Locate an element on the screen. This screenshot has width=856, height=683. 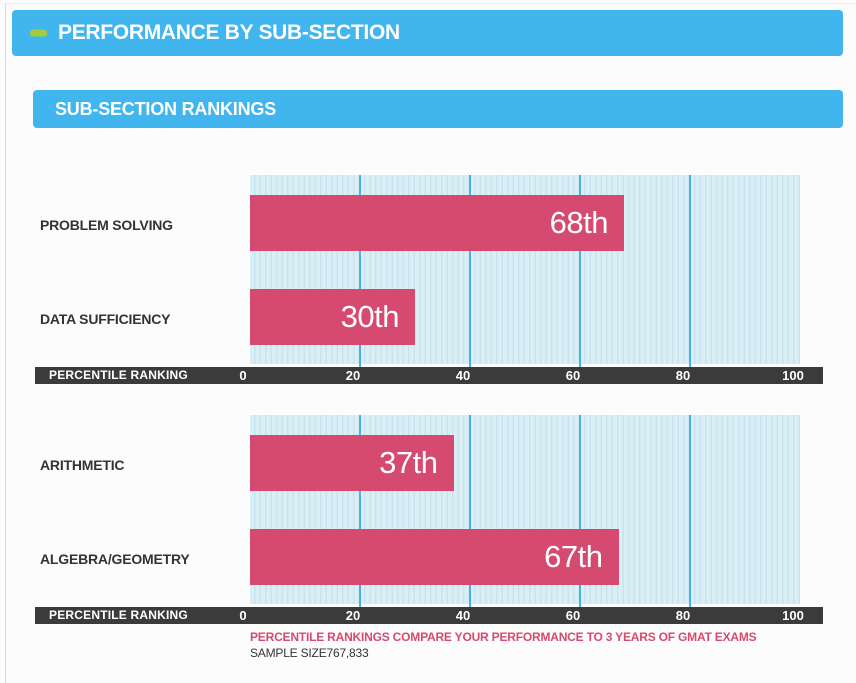
sample-size: SAMPLE SIZE767,833 is located at coordinates (309, 653).